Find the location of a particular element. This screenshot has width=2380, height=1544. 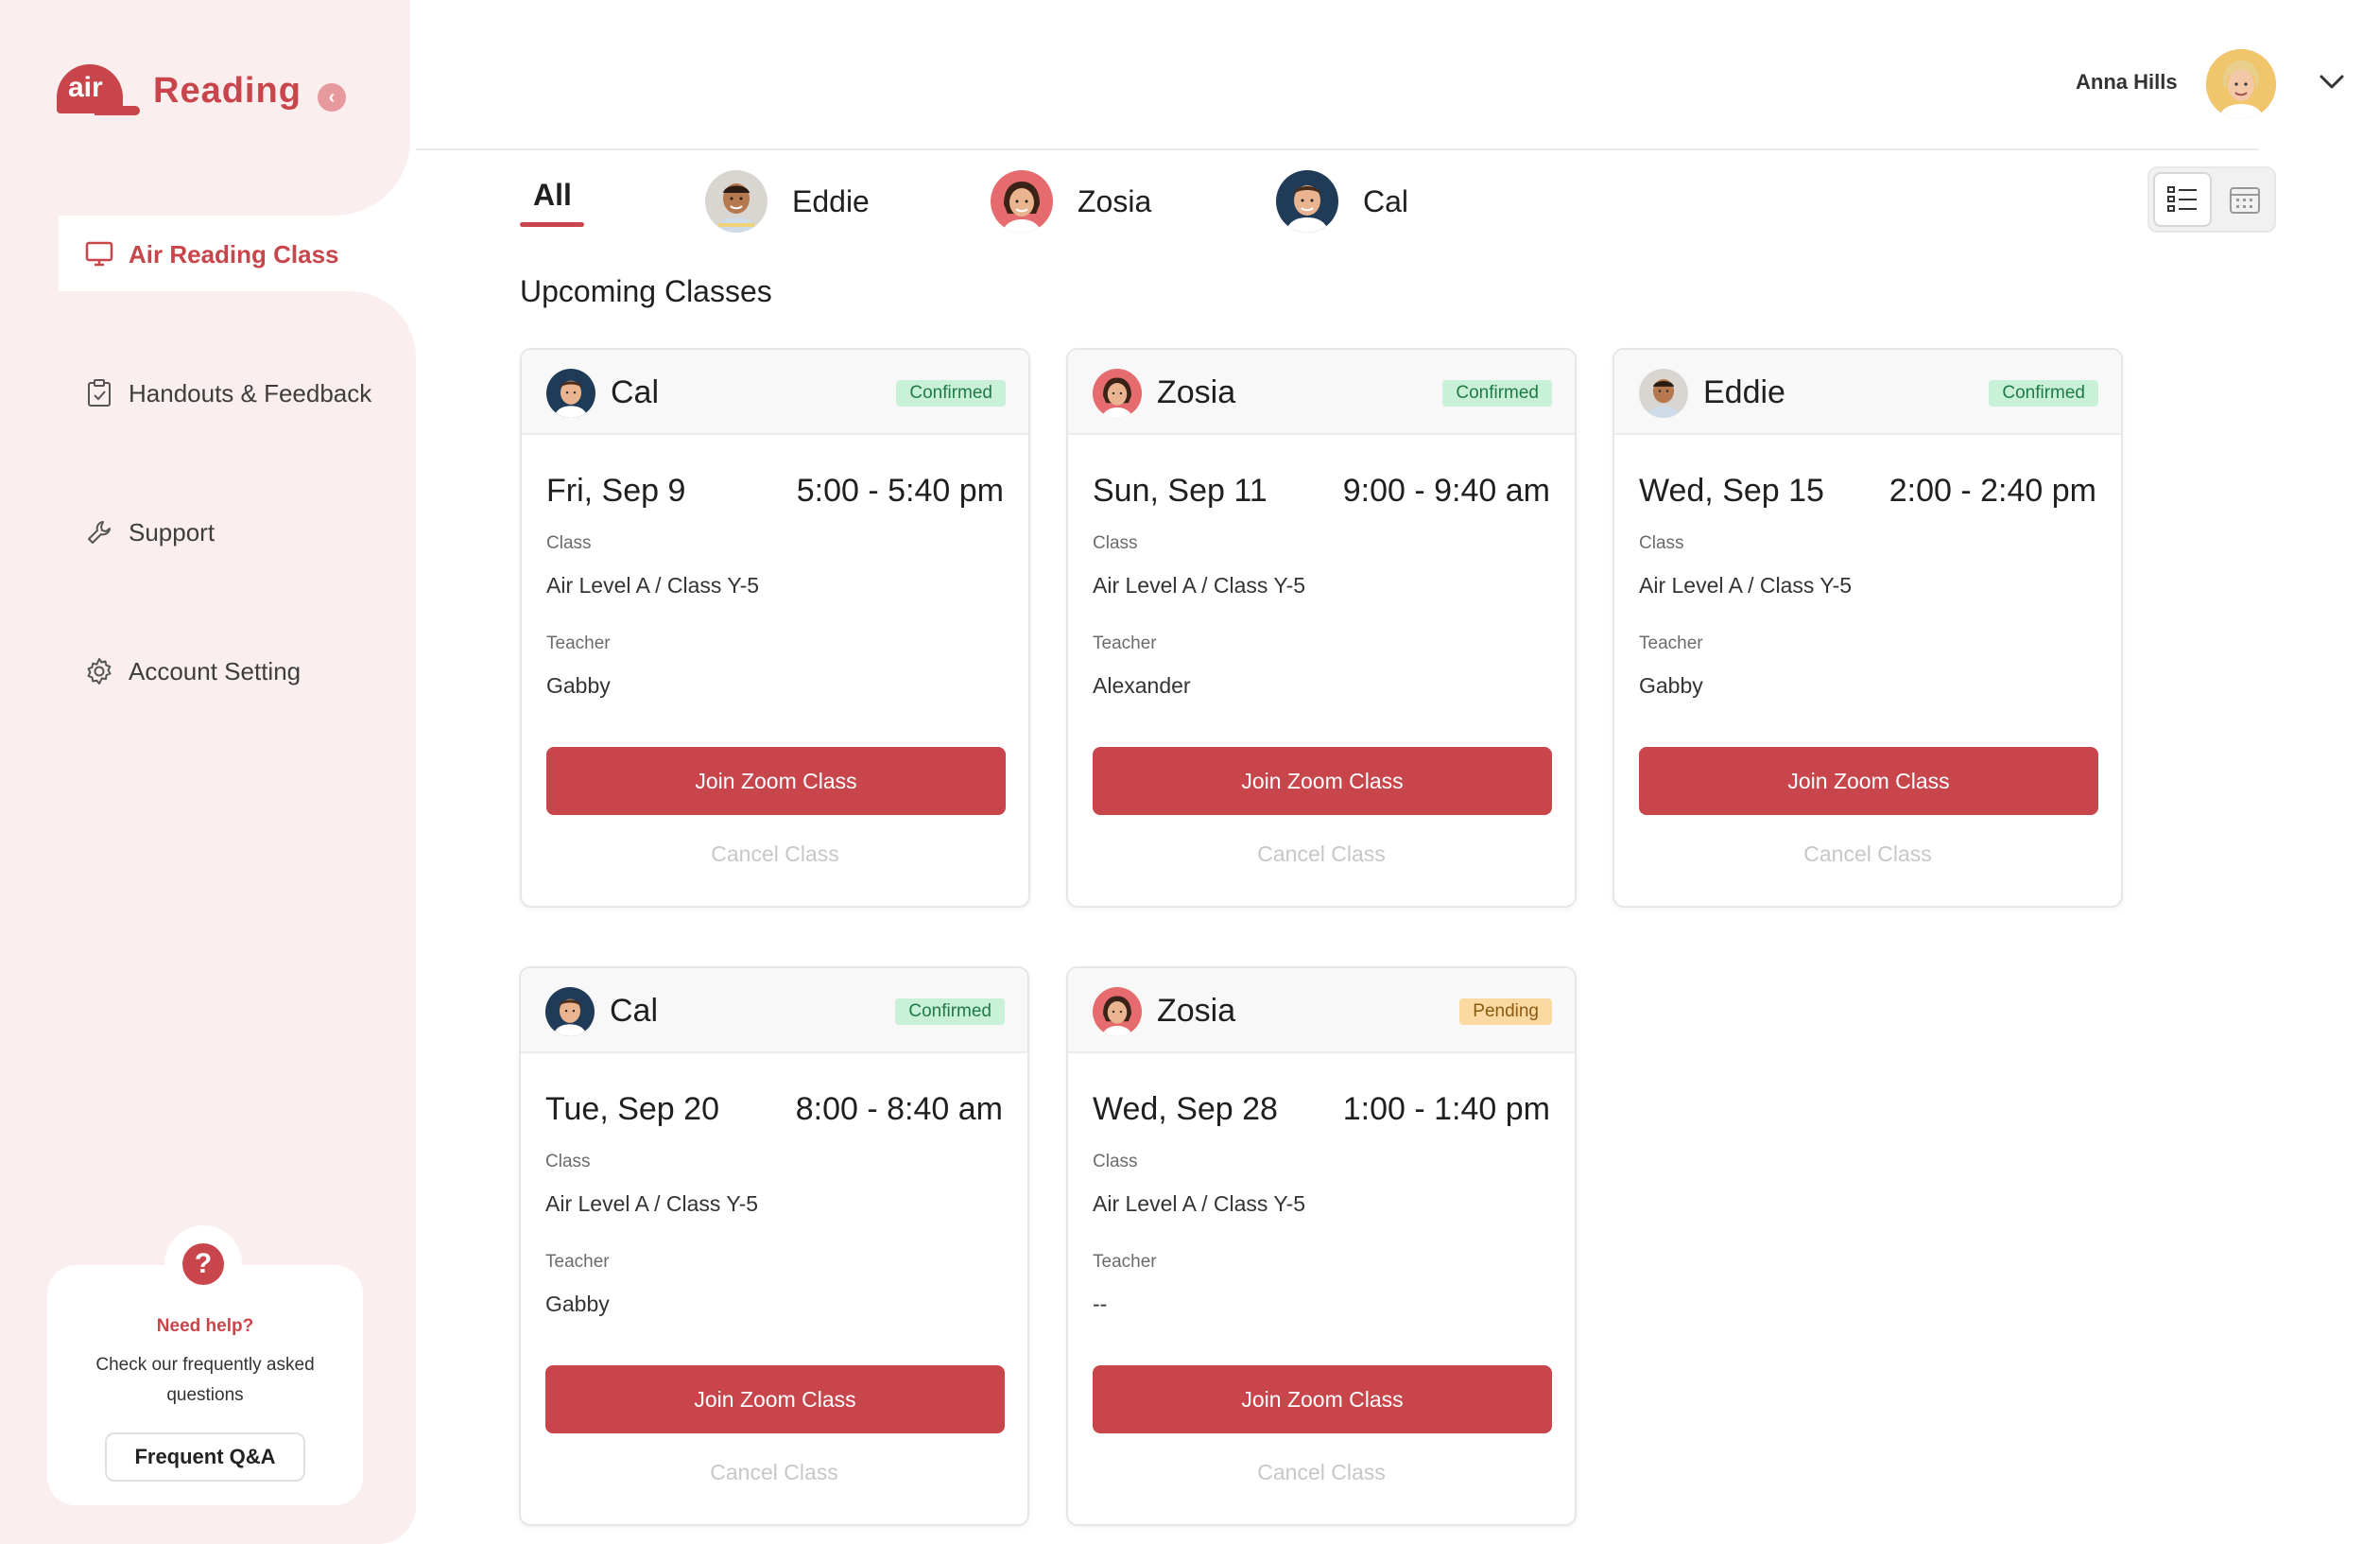

sidebar-item-label: Air Reading Class is located at coordinates (234, 254).